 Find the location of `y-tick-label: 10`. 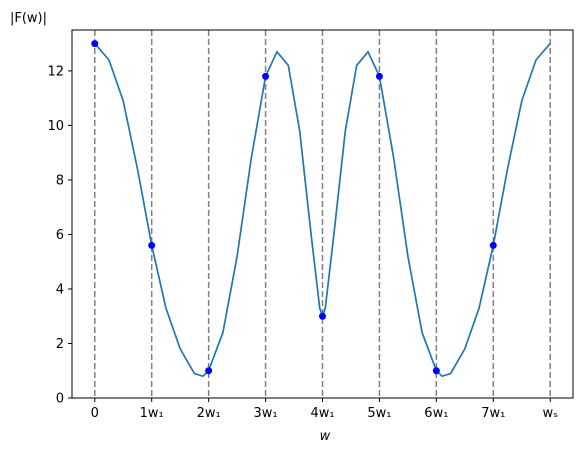

y-tick-label: 10 is located at coordinates (55, 126).